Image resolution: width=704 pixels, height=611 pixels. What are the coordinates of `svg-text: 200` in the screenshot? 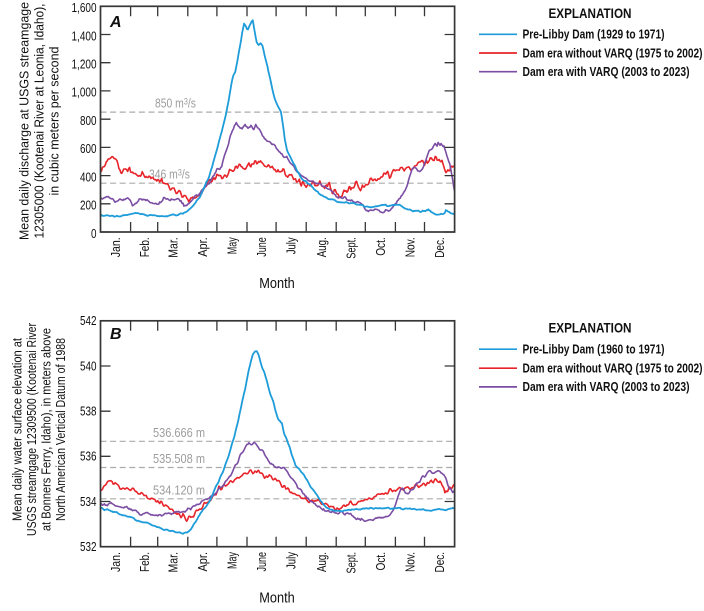 It's located at (88, 206).